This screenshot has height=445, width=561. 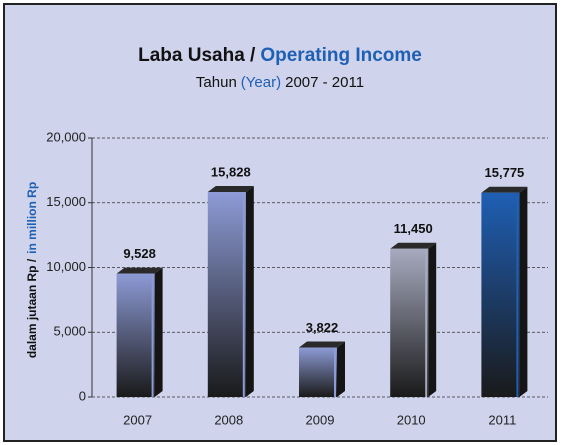 I want to click on y-label-part: in million Rp, so click(x=32, y=218).